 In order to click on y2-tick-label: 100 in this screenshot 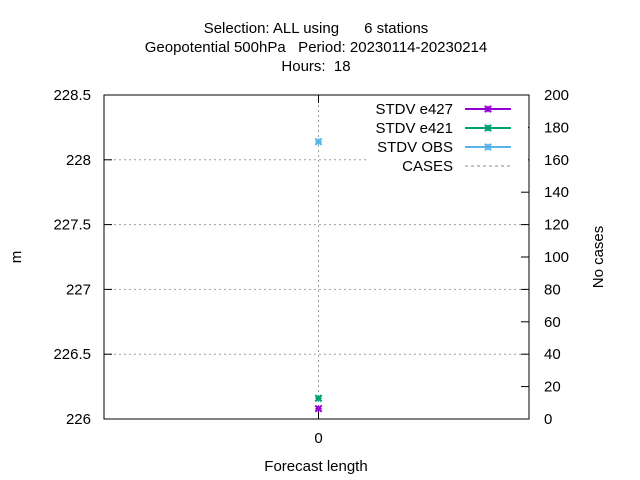, I will do `click(556, 257)`.